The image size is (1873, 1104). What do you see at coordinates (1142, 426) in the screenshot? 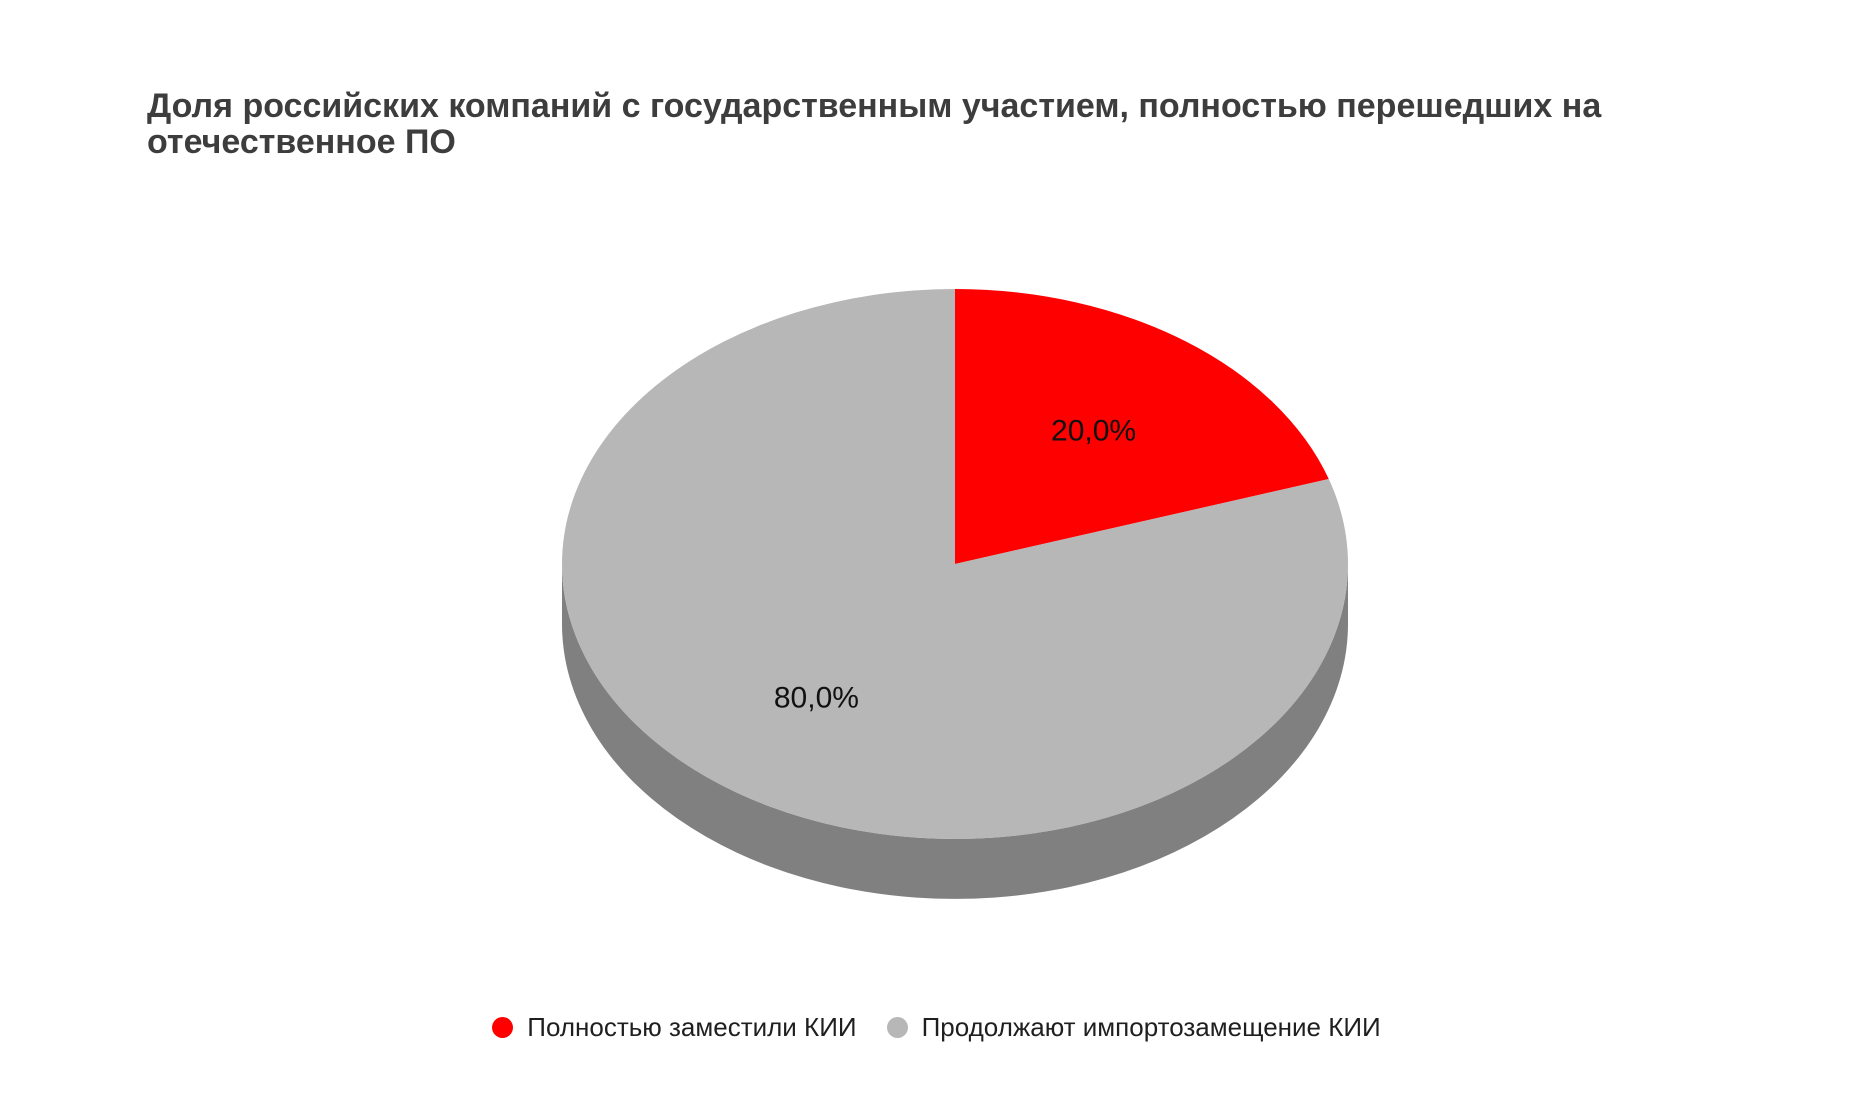
I see `pie-slice-replaced` at bounding box center [1142, 426].